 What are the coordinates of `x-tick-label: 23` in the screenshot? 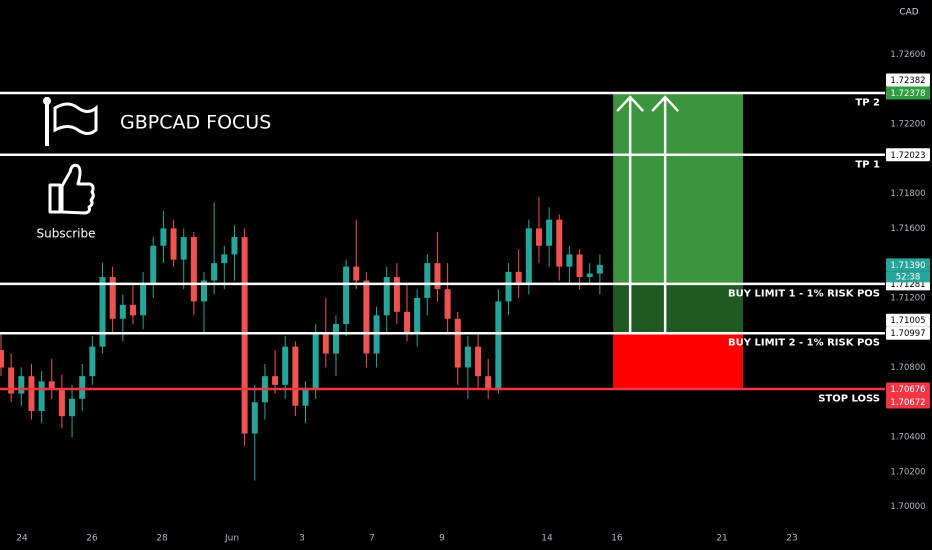 It's located at (791, 539).